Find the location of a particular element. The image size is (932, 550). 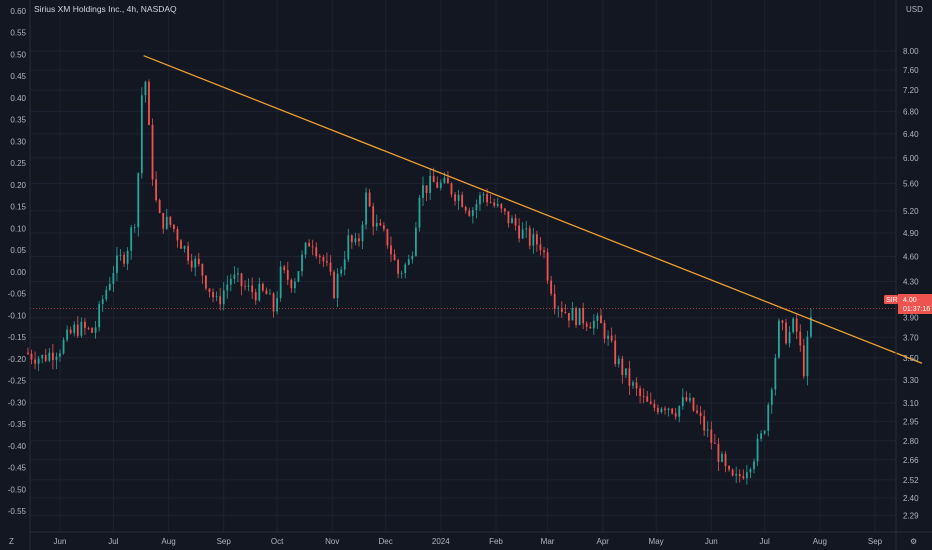

change-tick-label: 0.55 is located at coordinates (18, 33).